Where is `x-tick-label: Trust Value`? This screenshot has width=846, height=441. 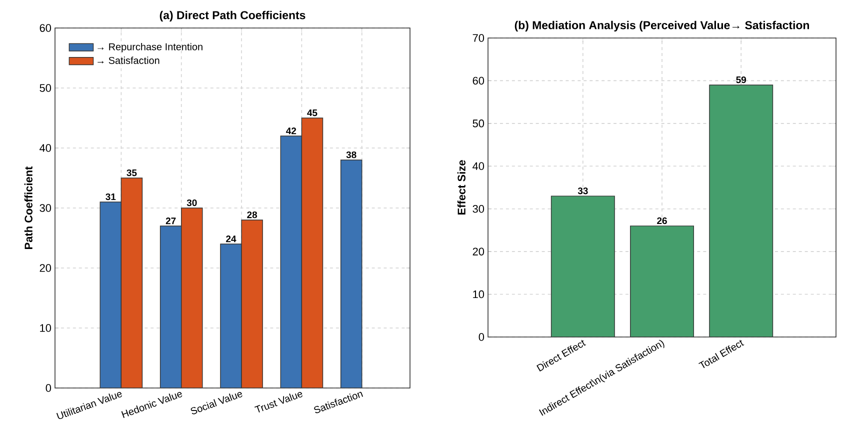 x-tick-label: Trust Value is located at coordinates (278, 402).